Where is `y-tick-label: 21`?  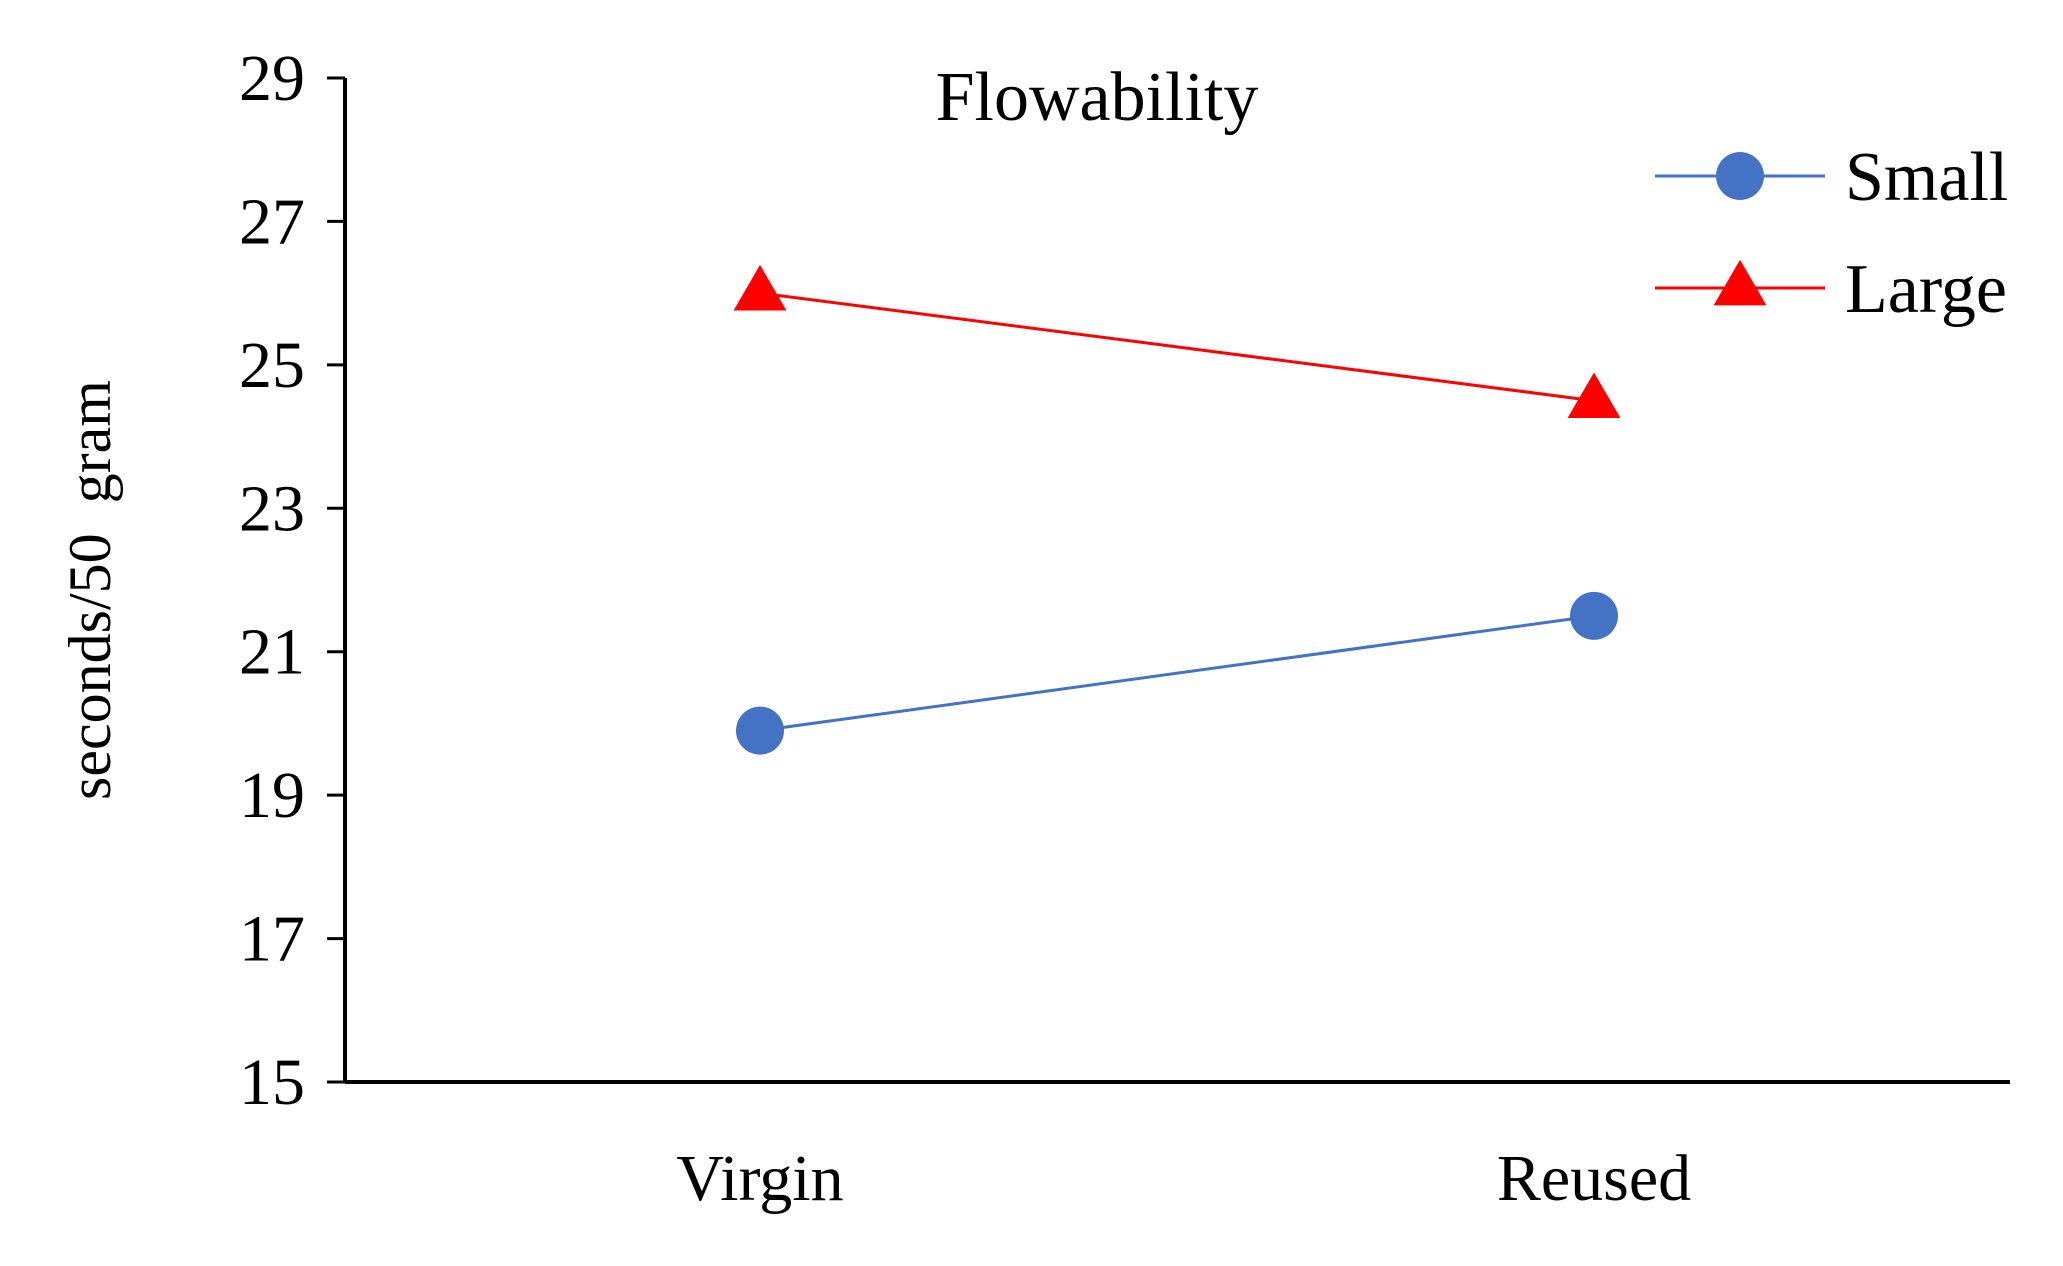 y-tick-label: 21 is located at coordinates (272, 652).